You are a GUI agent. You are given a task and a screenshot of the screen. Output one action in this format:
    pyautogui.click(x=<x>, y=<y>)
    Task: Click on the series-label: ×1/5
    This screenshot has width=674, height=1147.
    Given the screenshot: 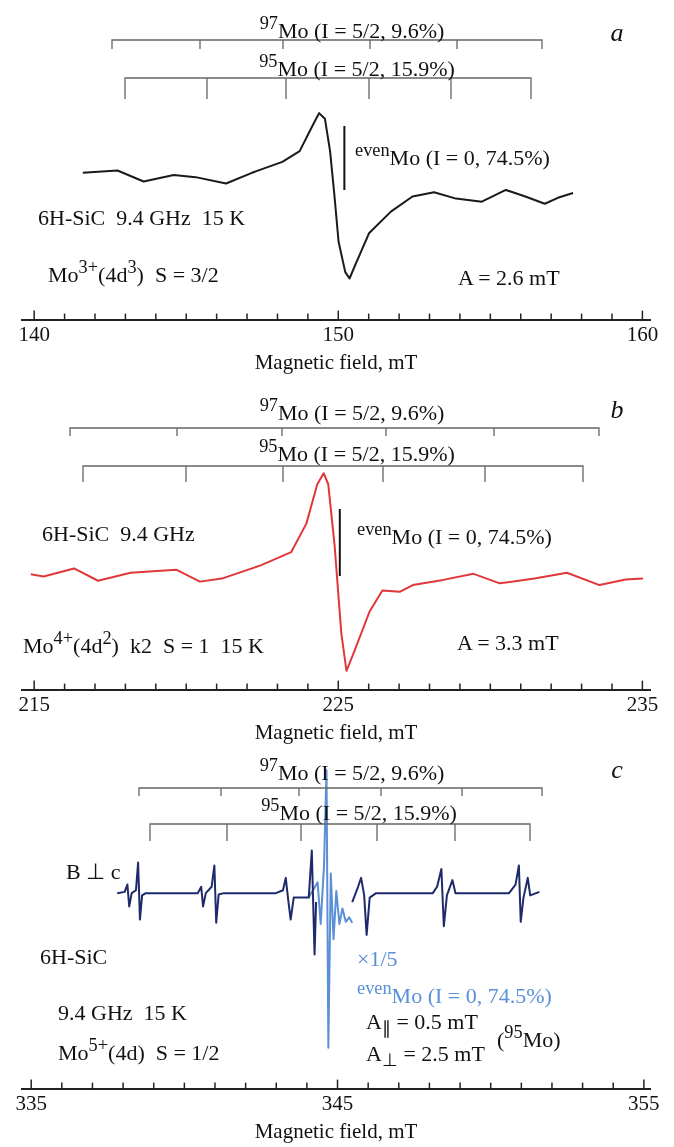 What is the action you would take?
    pyautogui.click(x=377, y=958)
    